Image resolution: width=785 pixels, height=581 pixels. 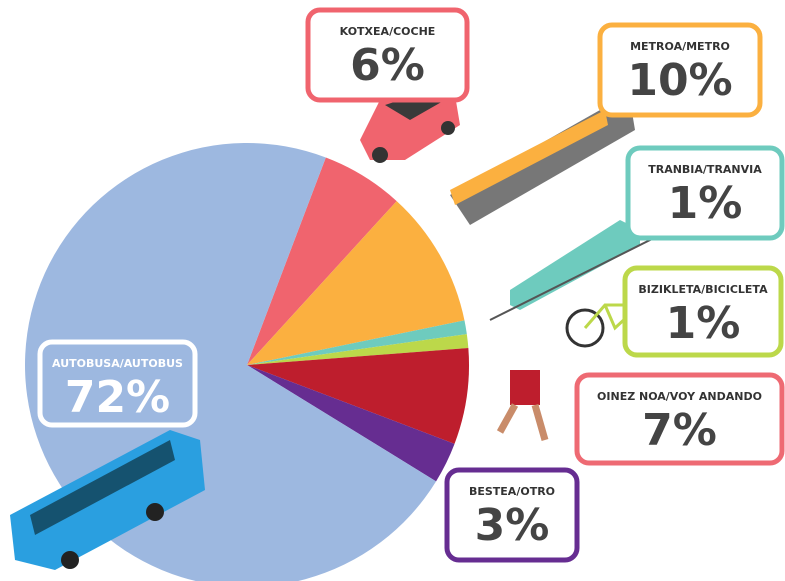 What do you see at coordinates (575, 270) in the screenshot?
I see `tram-icon` at bounding box center [575, 270].